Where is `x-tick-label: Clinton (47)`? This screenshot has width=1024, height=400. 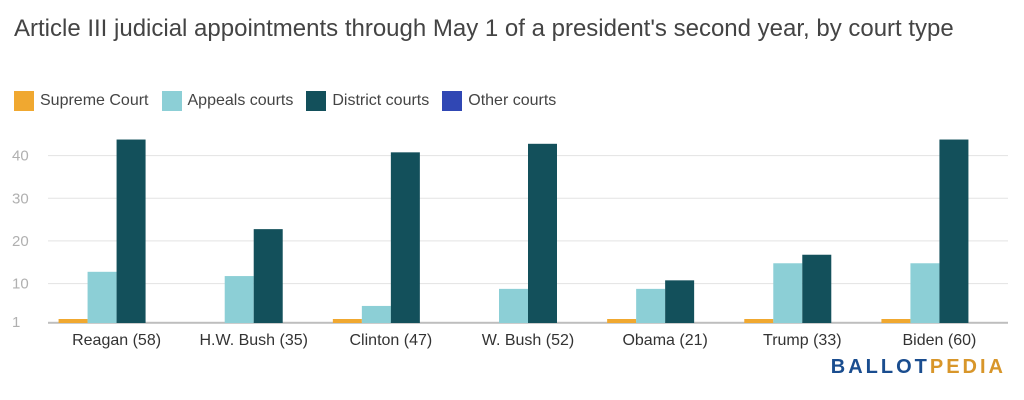 x-tick-label: Clinton (47) is located at coordinates (391, 340).